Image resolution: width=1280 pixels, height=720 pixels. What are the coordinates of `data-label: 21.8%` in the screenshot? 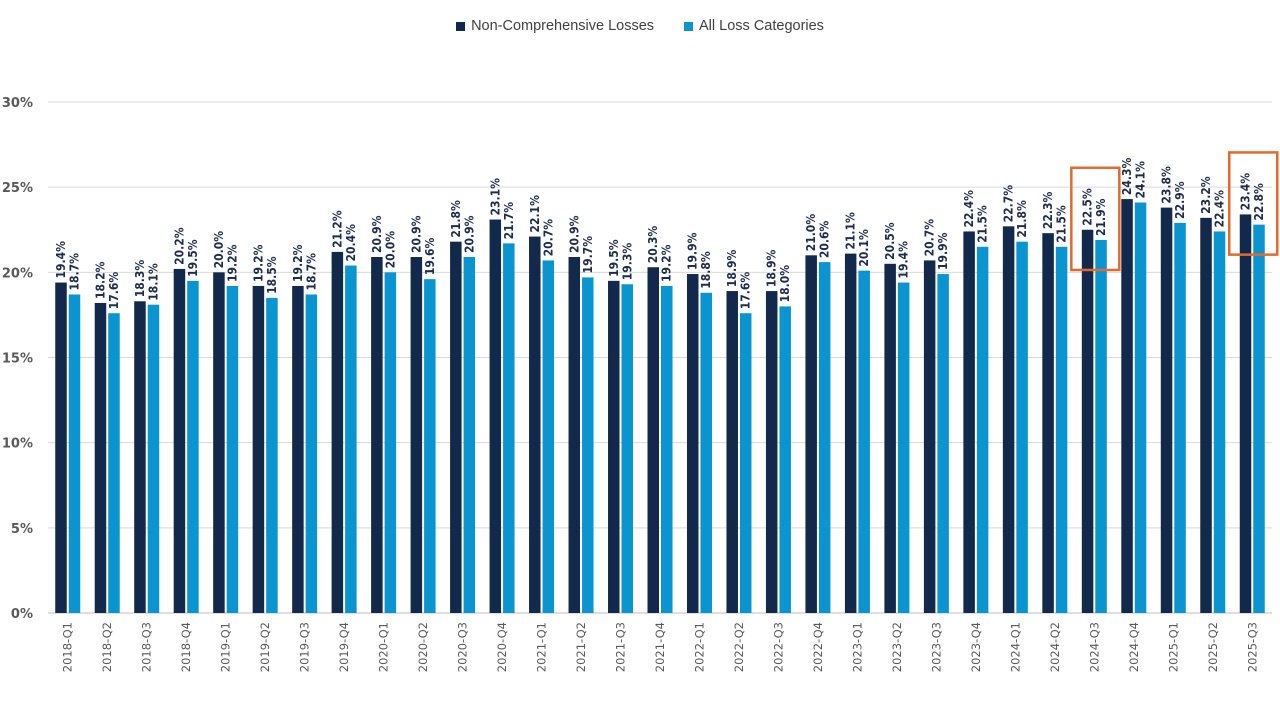 It's located at (456, 219).